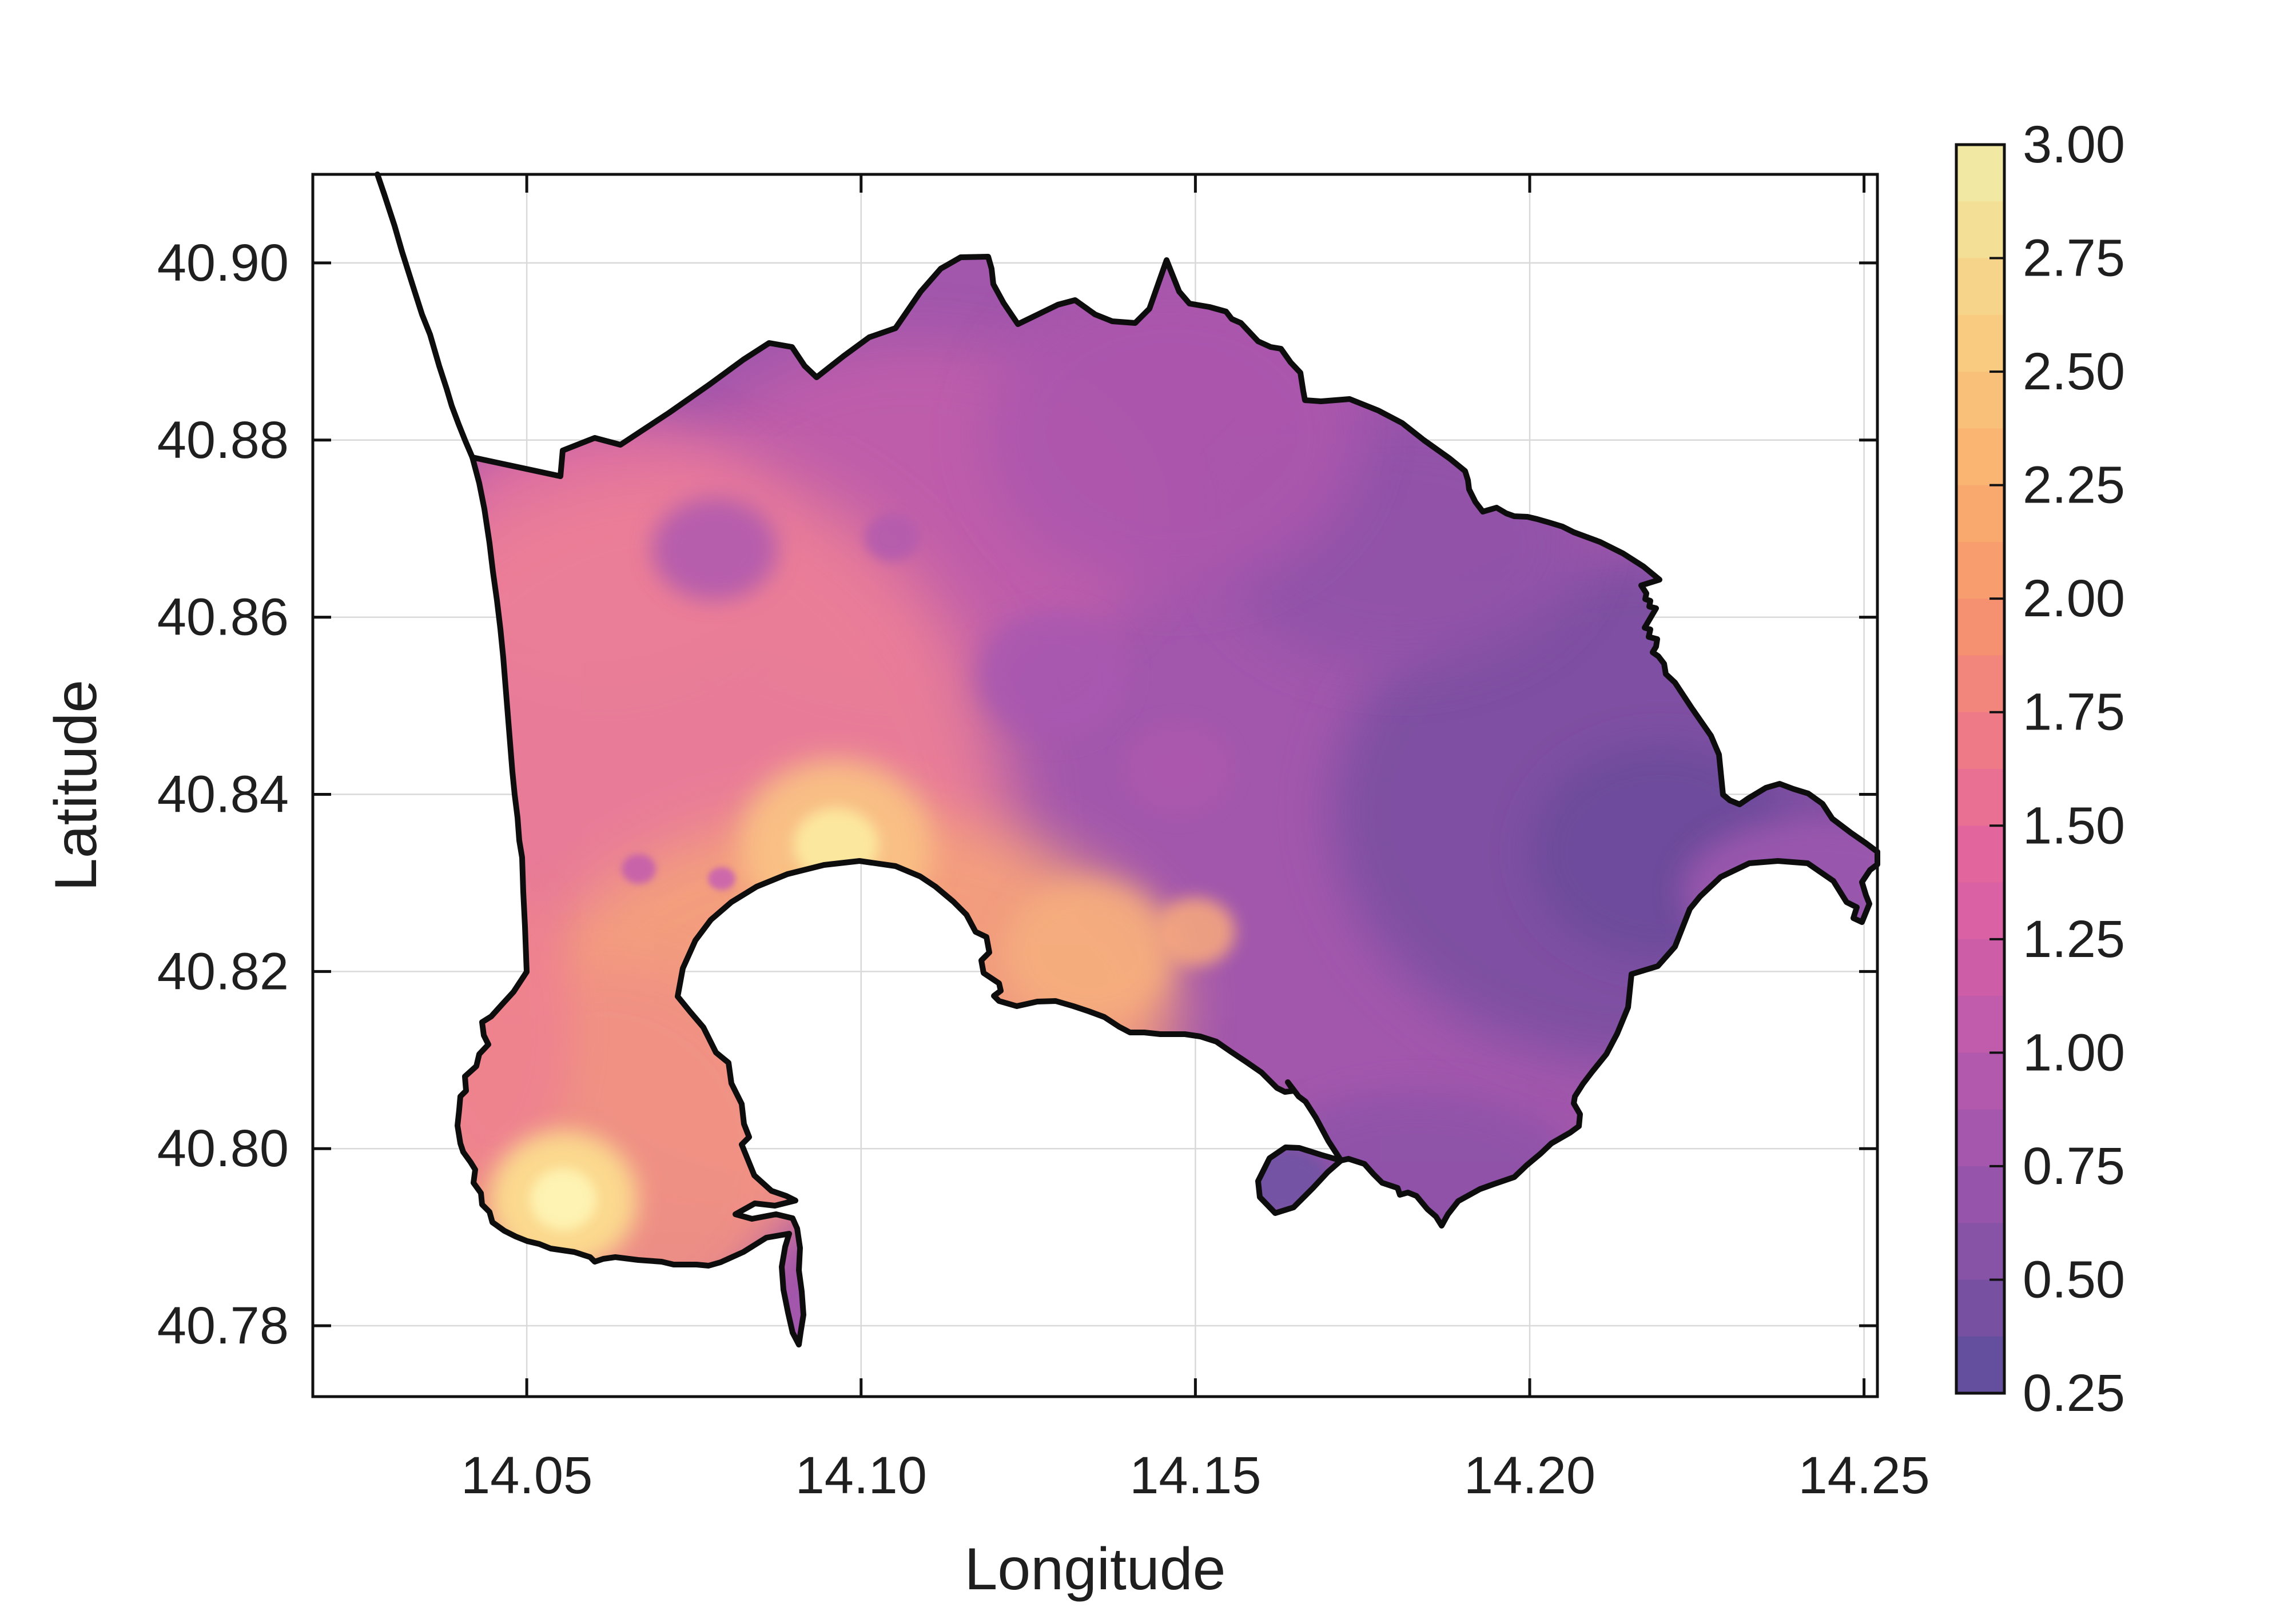 Image resolution: width=2296 pixels, height=1623 pixels. I want to click on colorbar-tick-label: 1.50, so click(2074, 826).